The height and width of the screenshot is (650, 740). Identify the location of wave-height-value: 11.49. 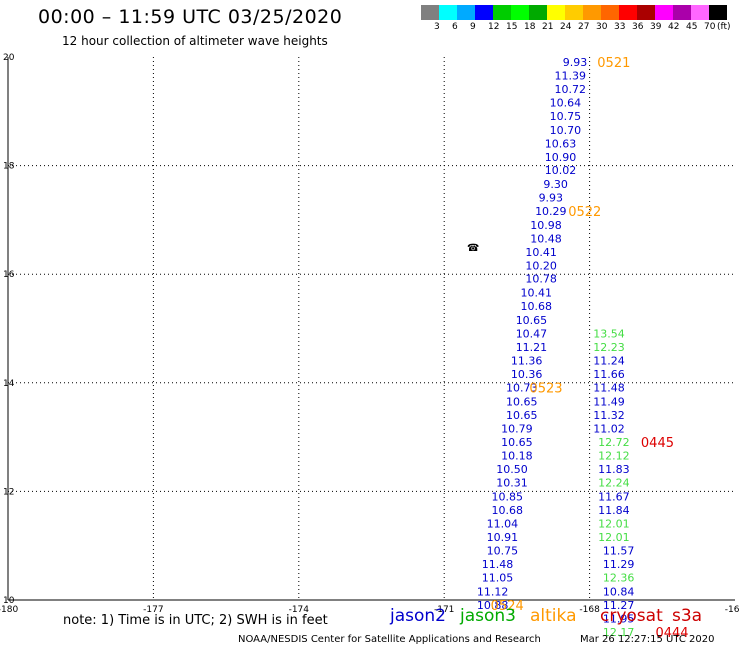
(609, 401).